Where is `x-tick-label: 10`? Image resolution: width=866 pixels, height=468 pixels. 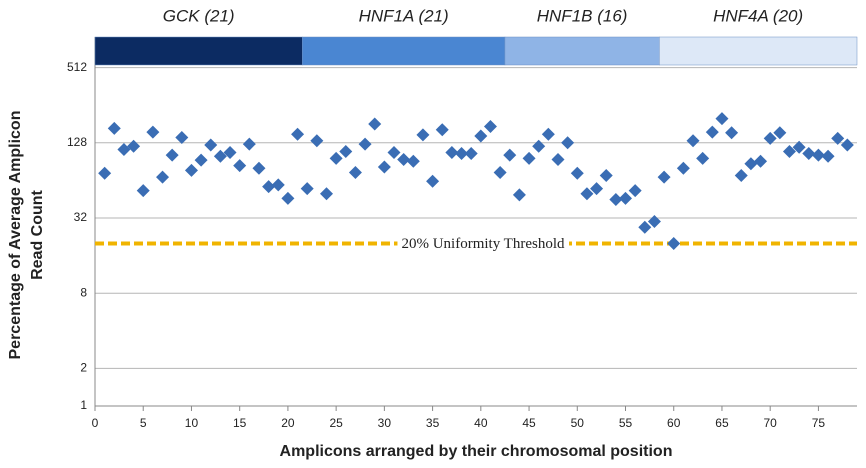
x-tick-label: 10 is located at coordinates (192, 423).